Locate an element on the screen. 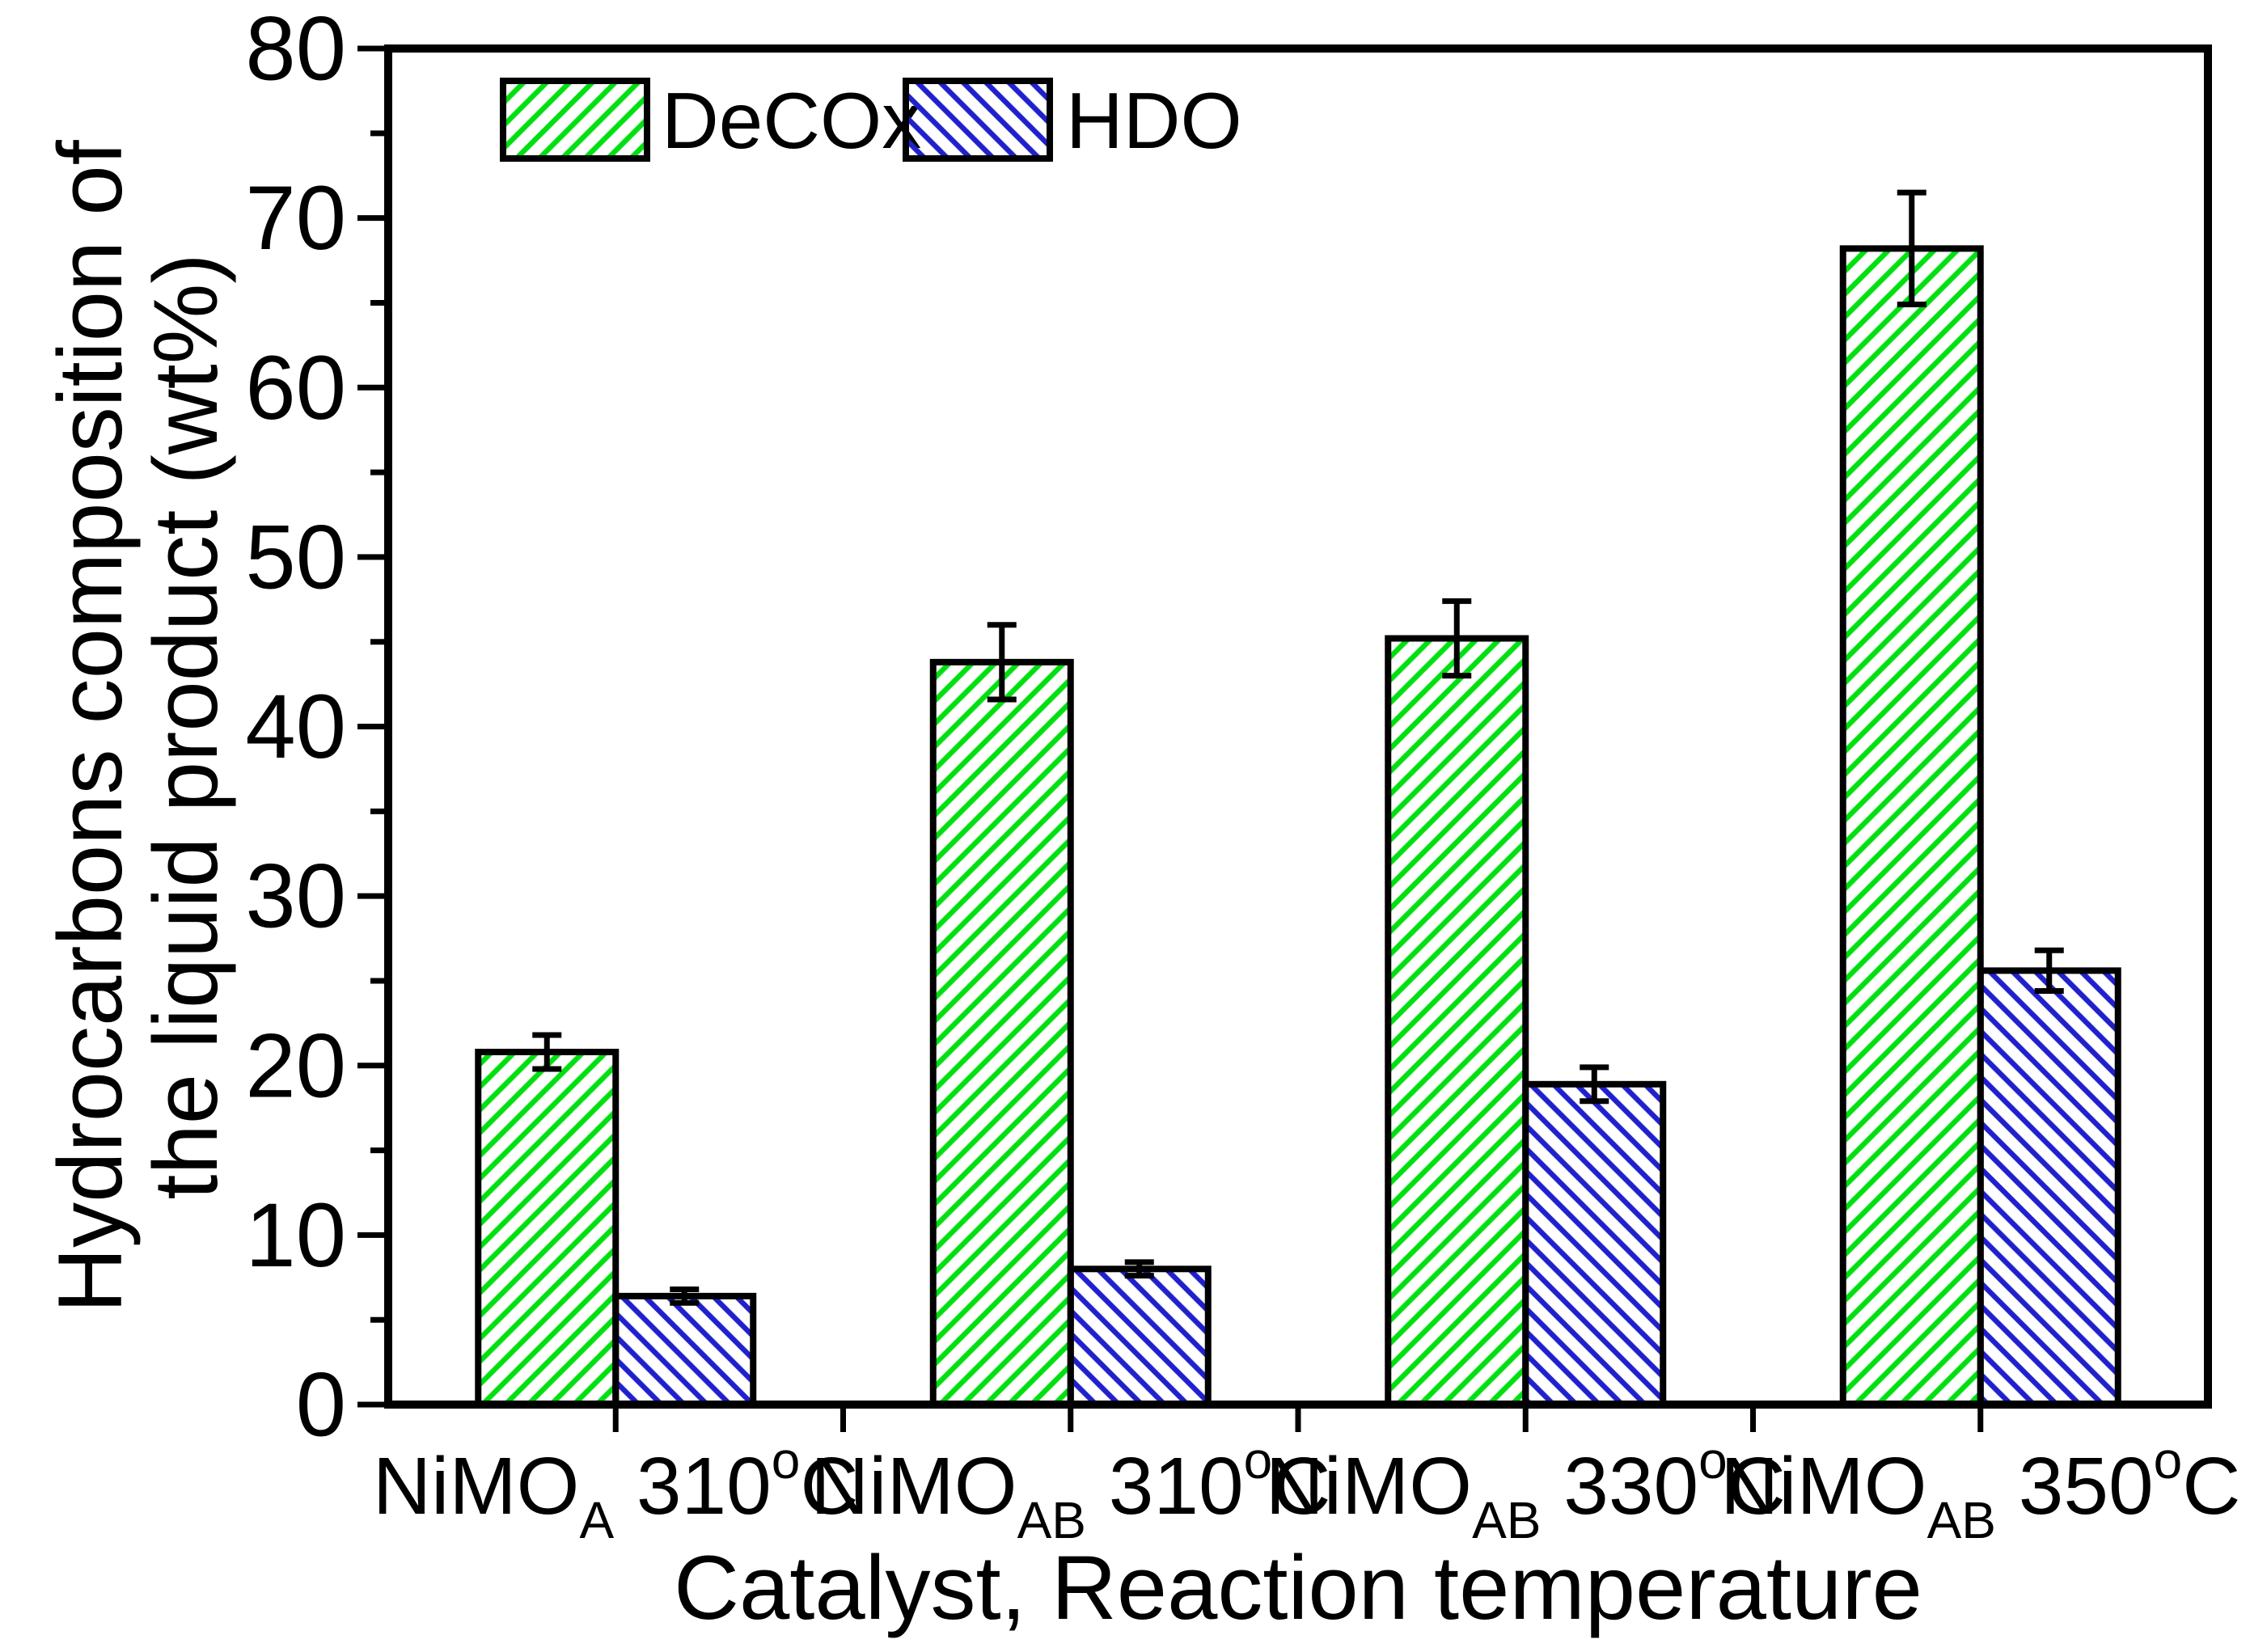  y-tick-label: 70 is located at coordinates (295, 217).